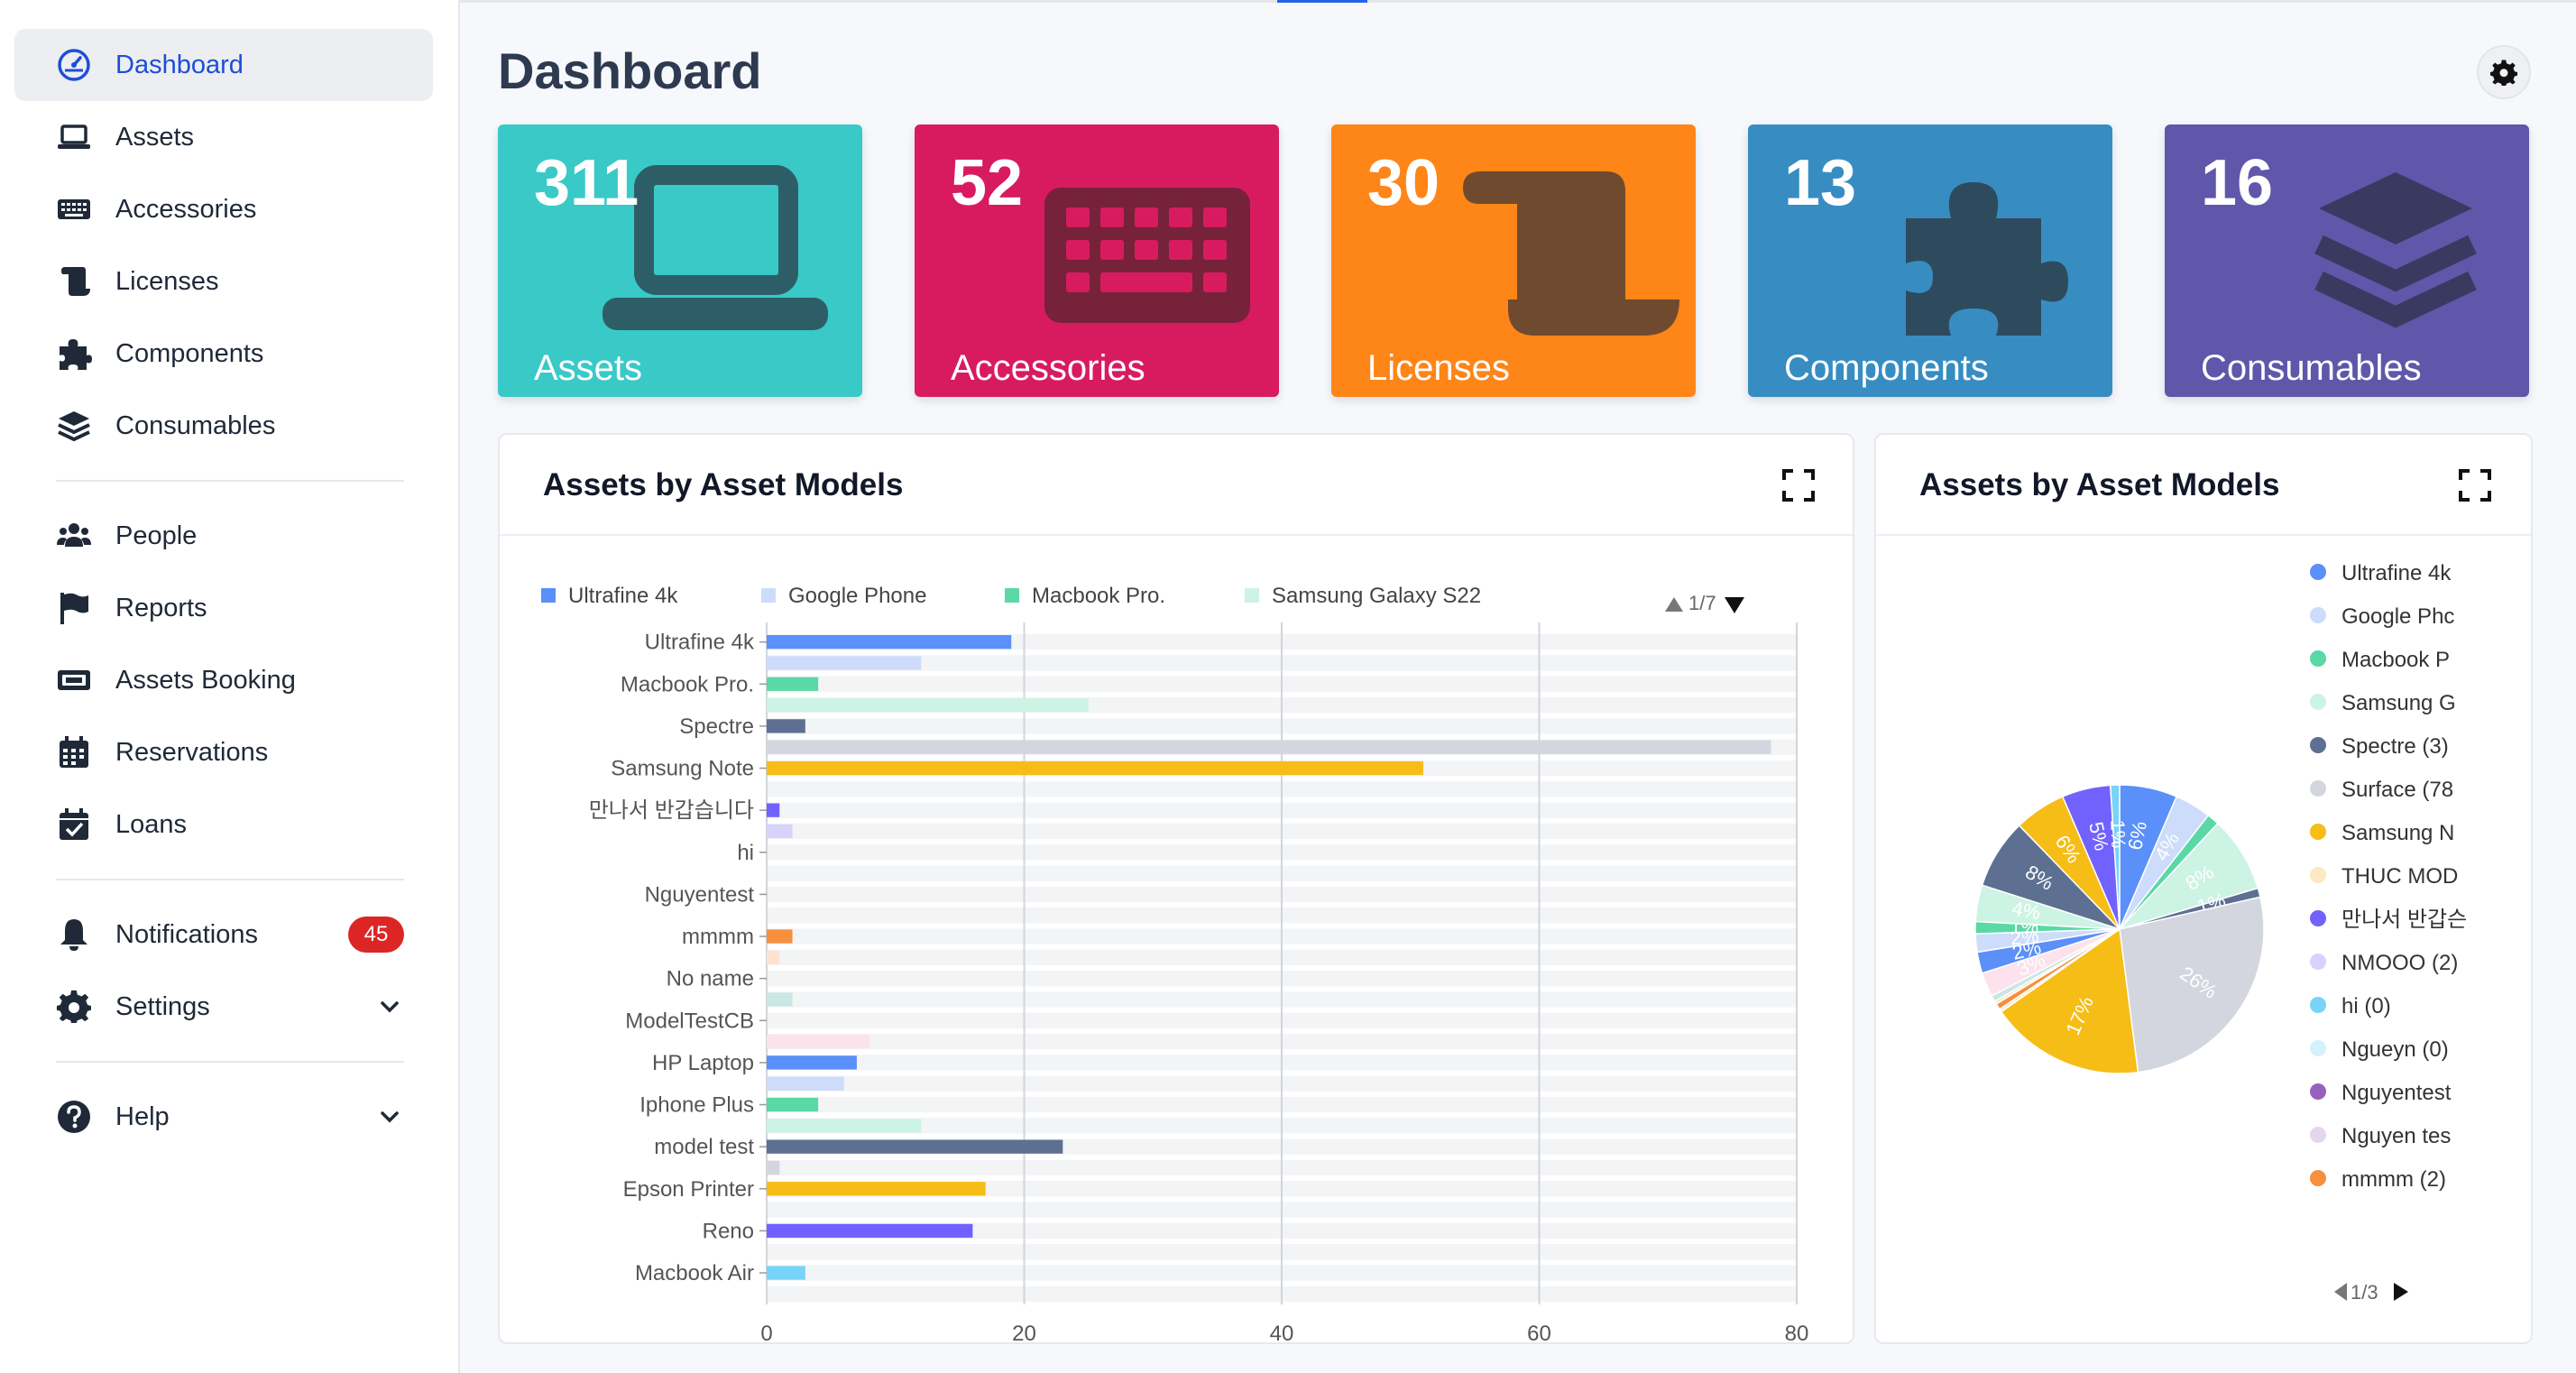  I want to click on sidebar-item-label: Reports, so click(161, 607).